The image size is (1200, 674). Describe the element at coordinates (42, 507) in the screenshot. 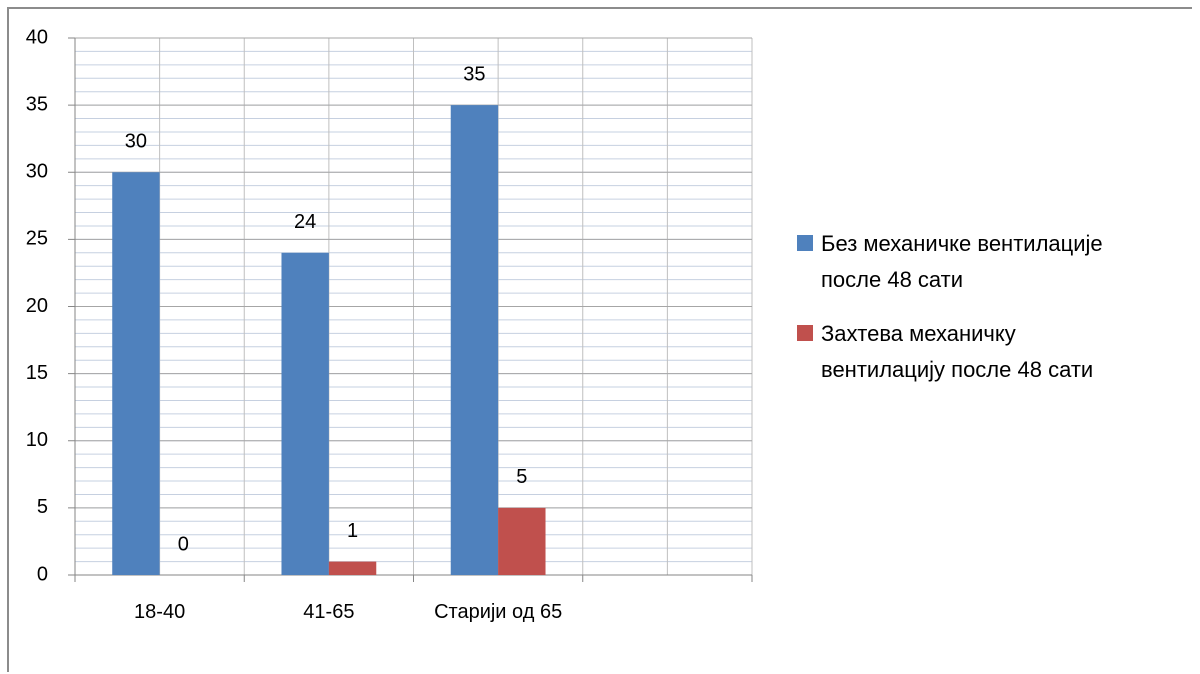

I see `y-tick-label: 5` at that location.